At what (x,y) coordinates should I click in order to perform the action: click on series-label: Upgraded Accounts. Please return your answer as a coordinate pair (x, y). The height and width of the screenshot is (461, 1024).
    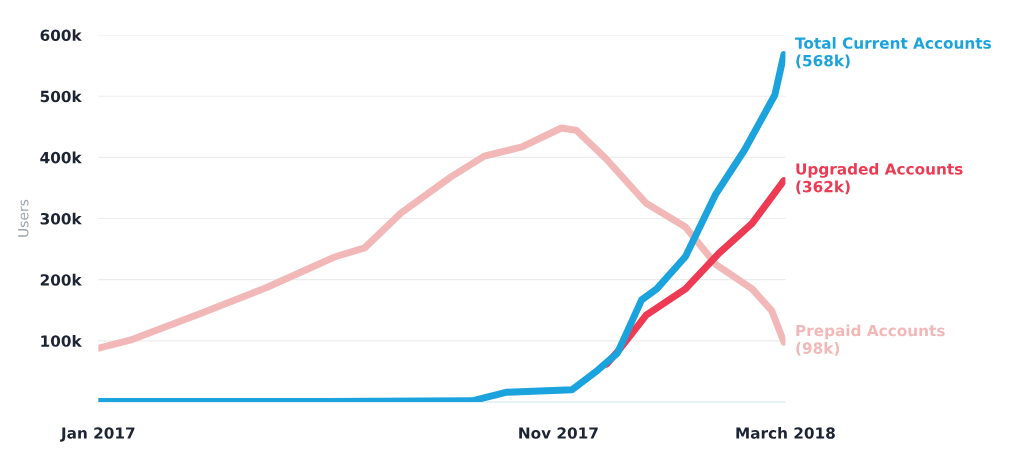
    Looking at the image, I should click on (879, 170).